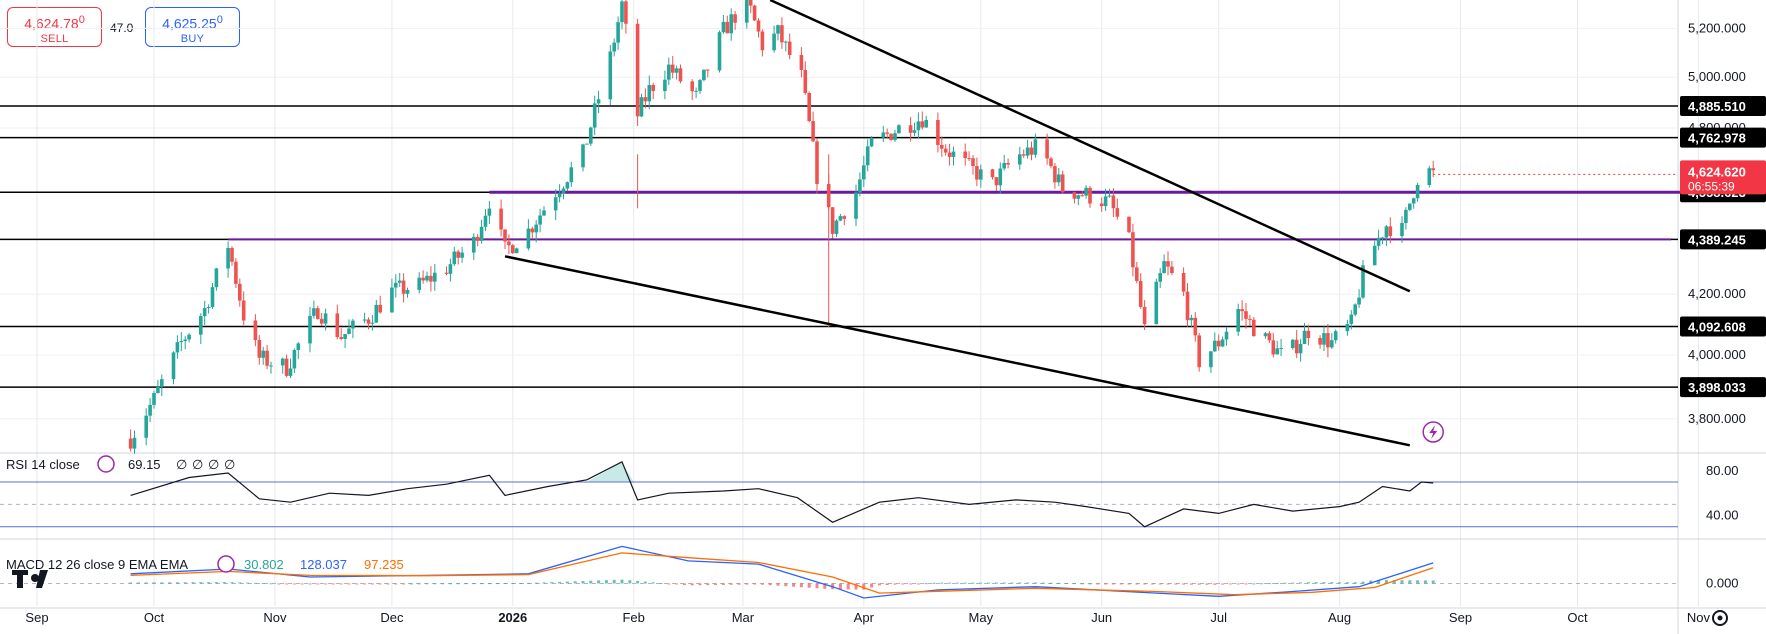 This screenshot has width=1766, height=634. I want to click on logo-mark, so click(20, 579).